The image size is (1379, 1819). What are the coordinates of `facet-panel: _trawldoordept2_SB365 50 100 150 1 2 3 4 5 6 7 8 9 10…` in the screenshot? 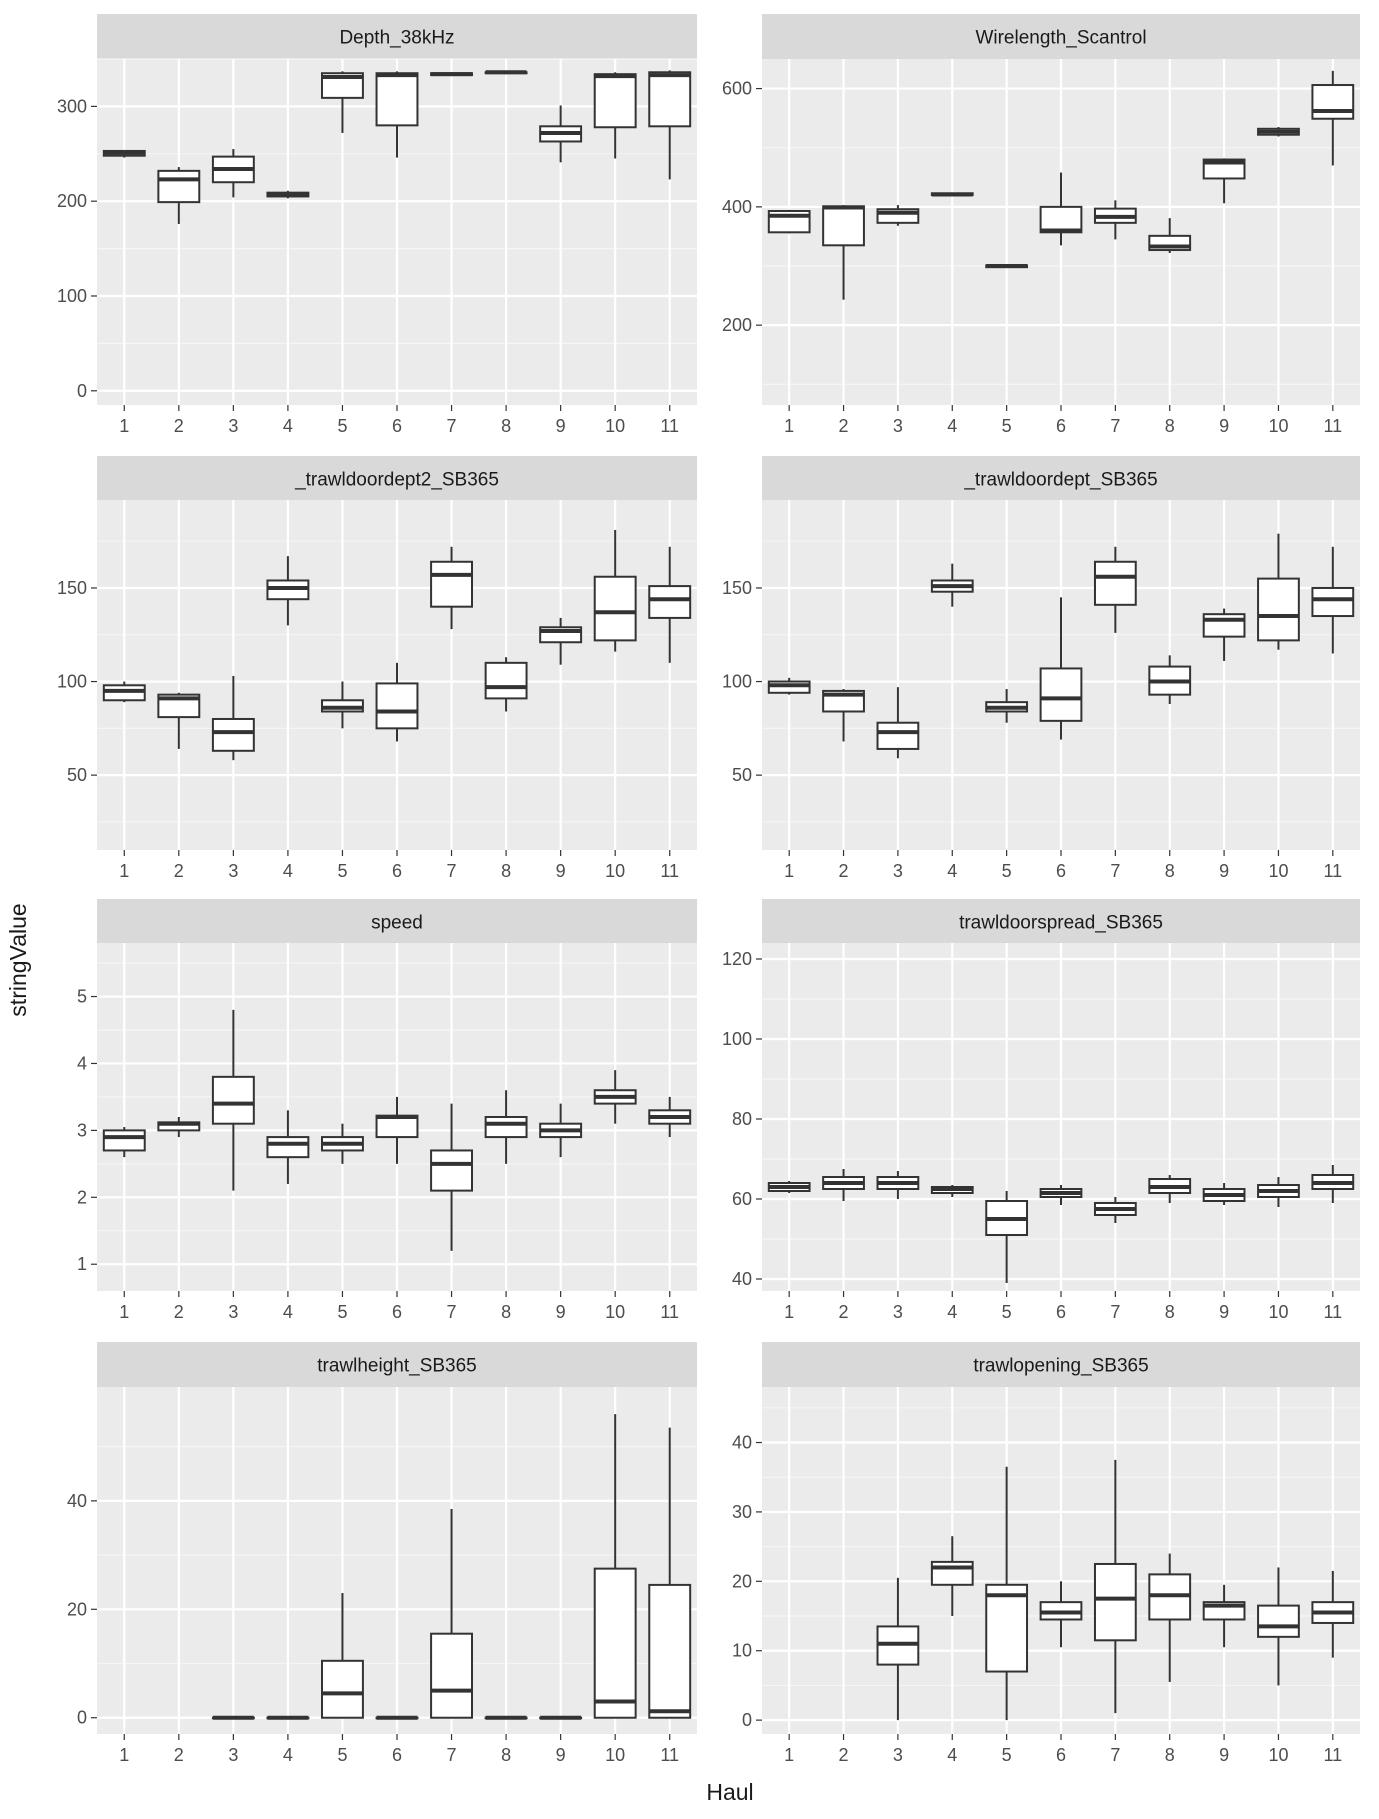 It's located at (377, 668).